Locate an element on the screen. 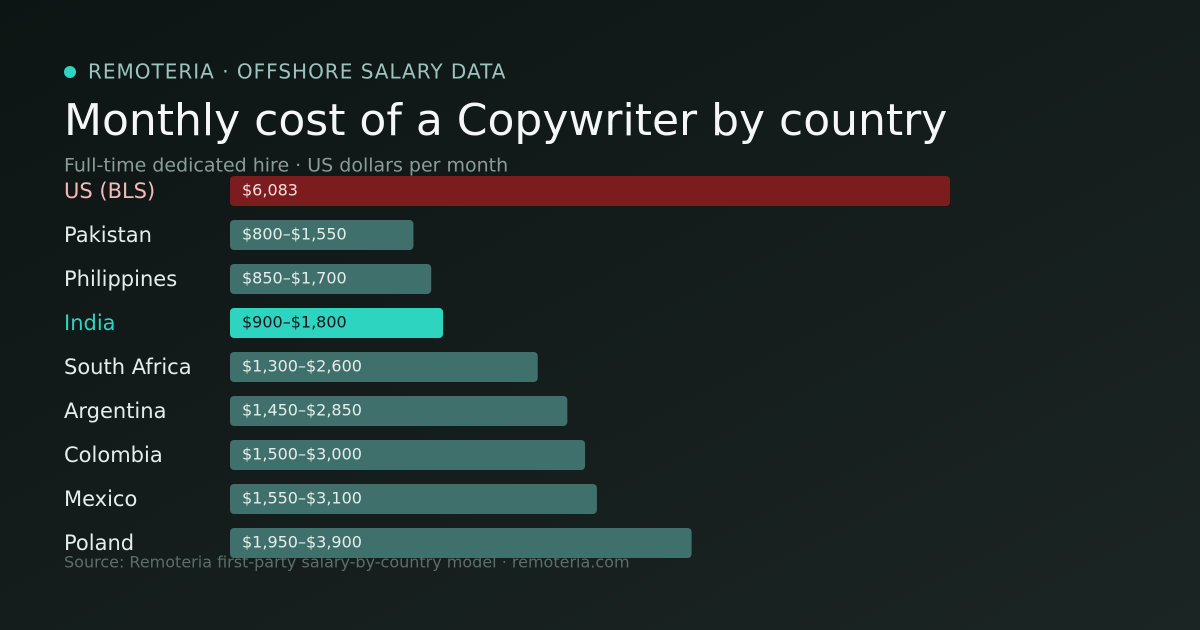 This screenshot has width=1200, height=630. value-label: $800–$1,550 is located at coordinates (294, 234).